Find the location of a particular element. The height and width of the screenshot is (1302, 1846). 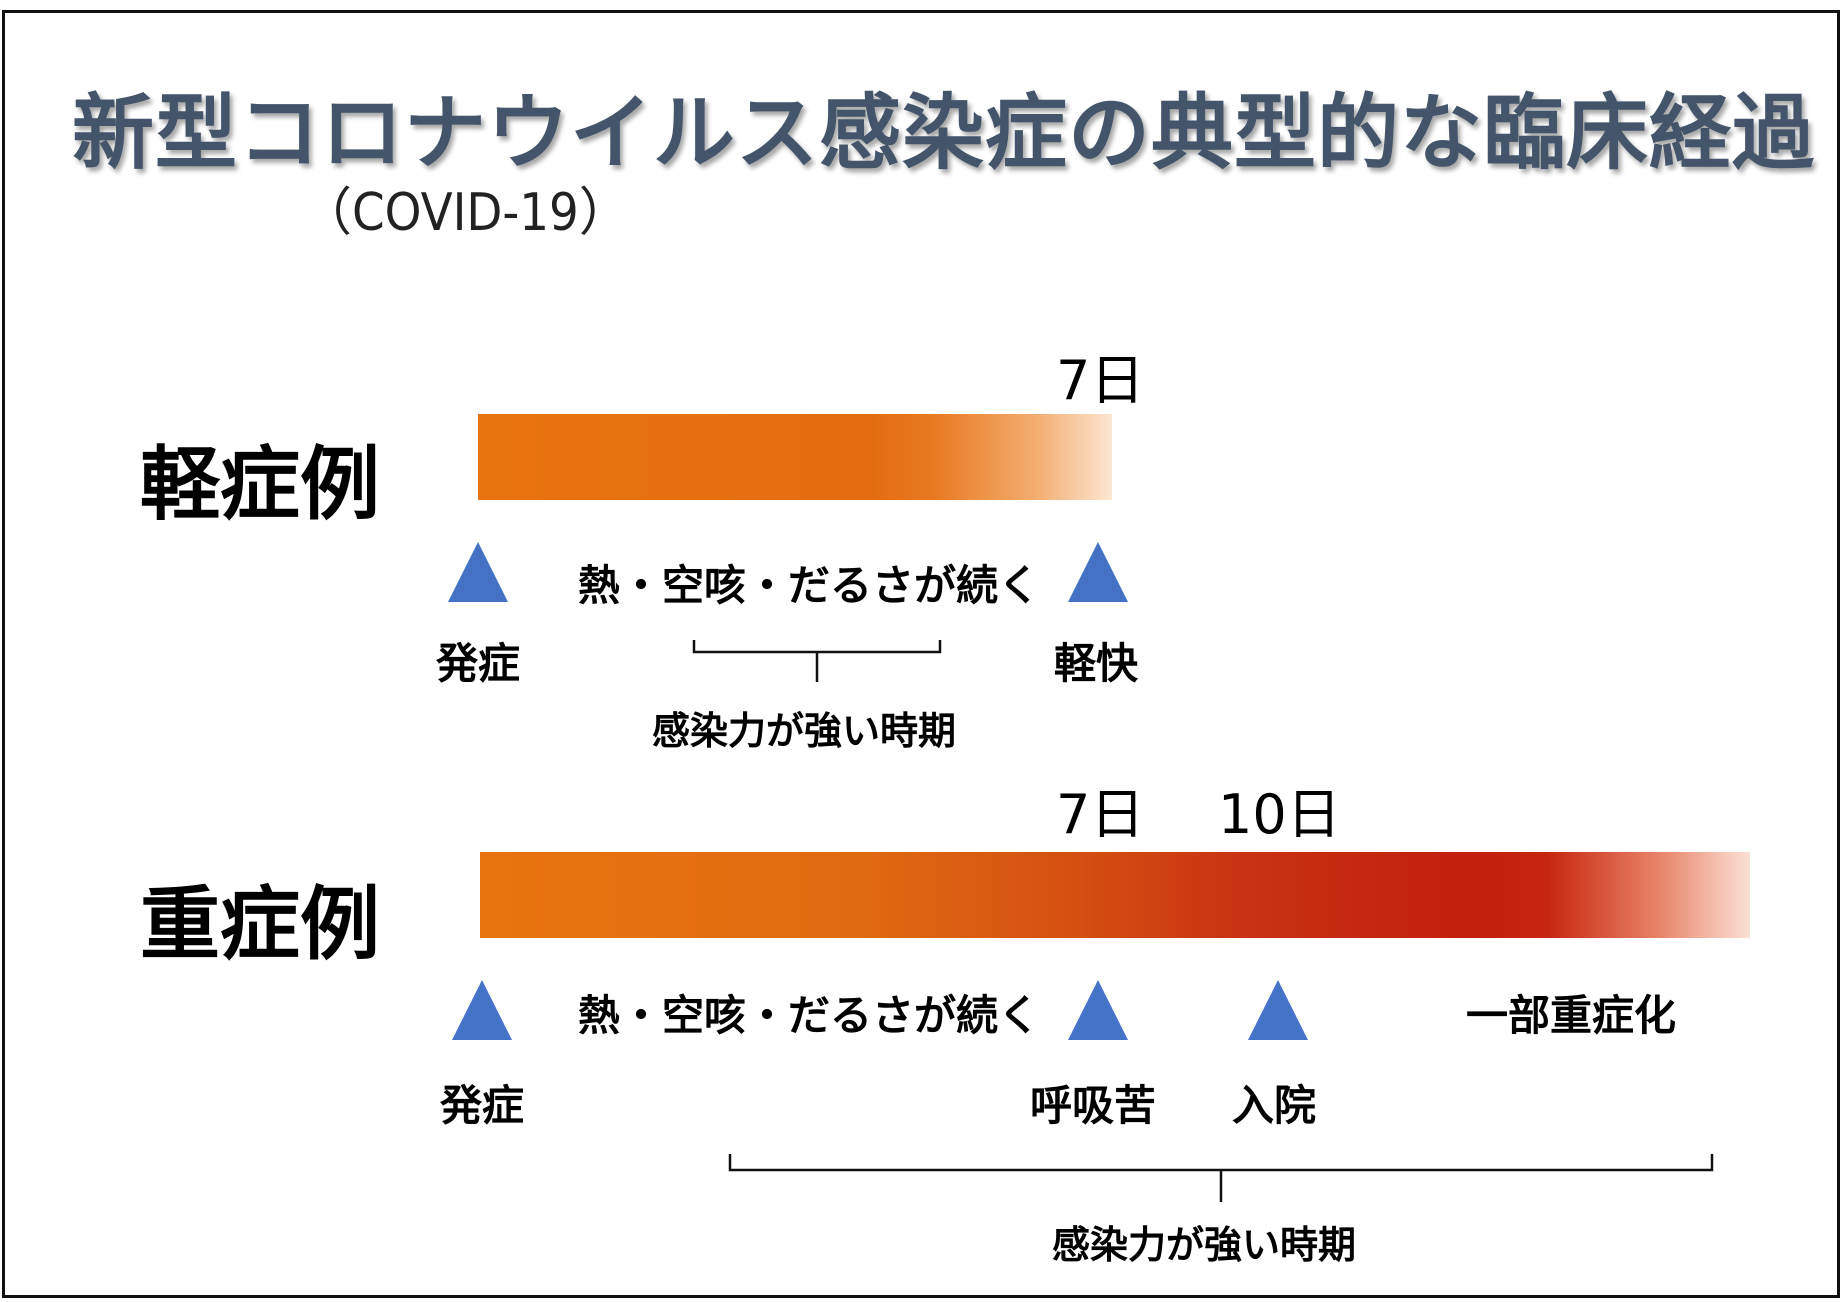

severe-symptoms-text: 熱・空咳・だるさが続く is located at coordinates (809, 1015).